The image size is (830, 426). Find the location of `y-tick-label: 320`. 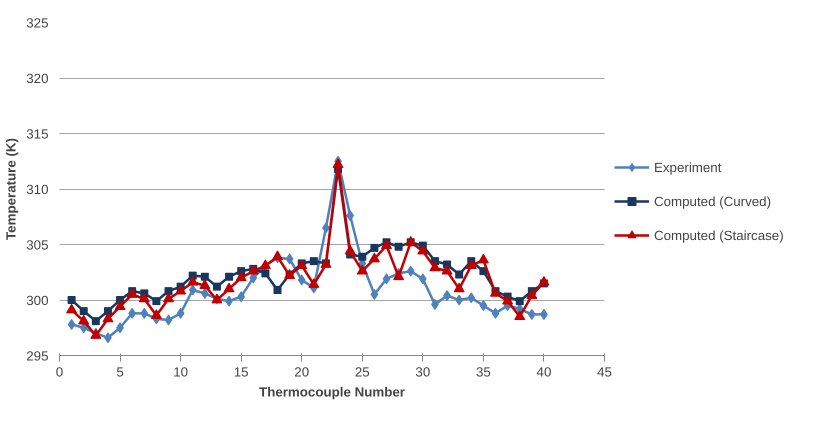

y-tick-label: 320 is located at coordinates (37, 78).